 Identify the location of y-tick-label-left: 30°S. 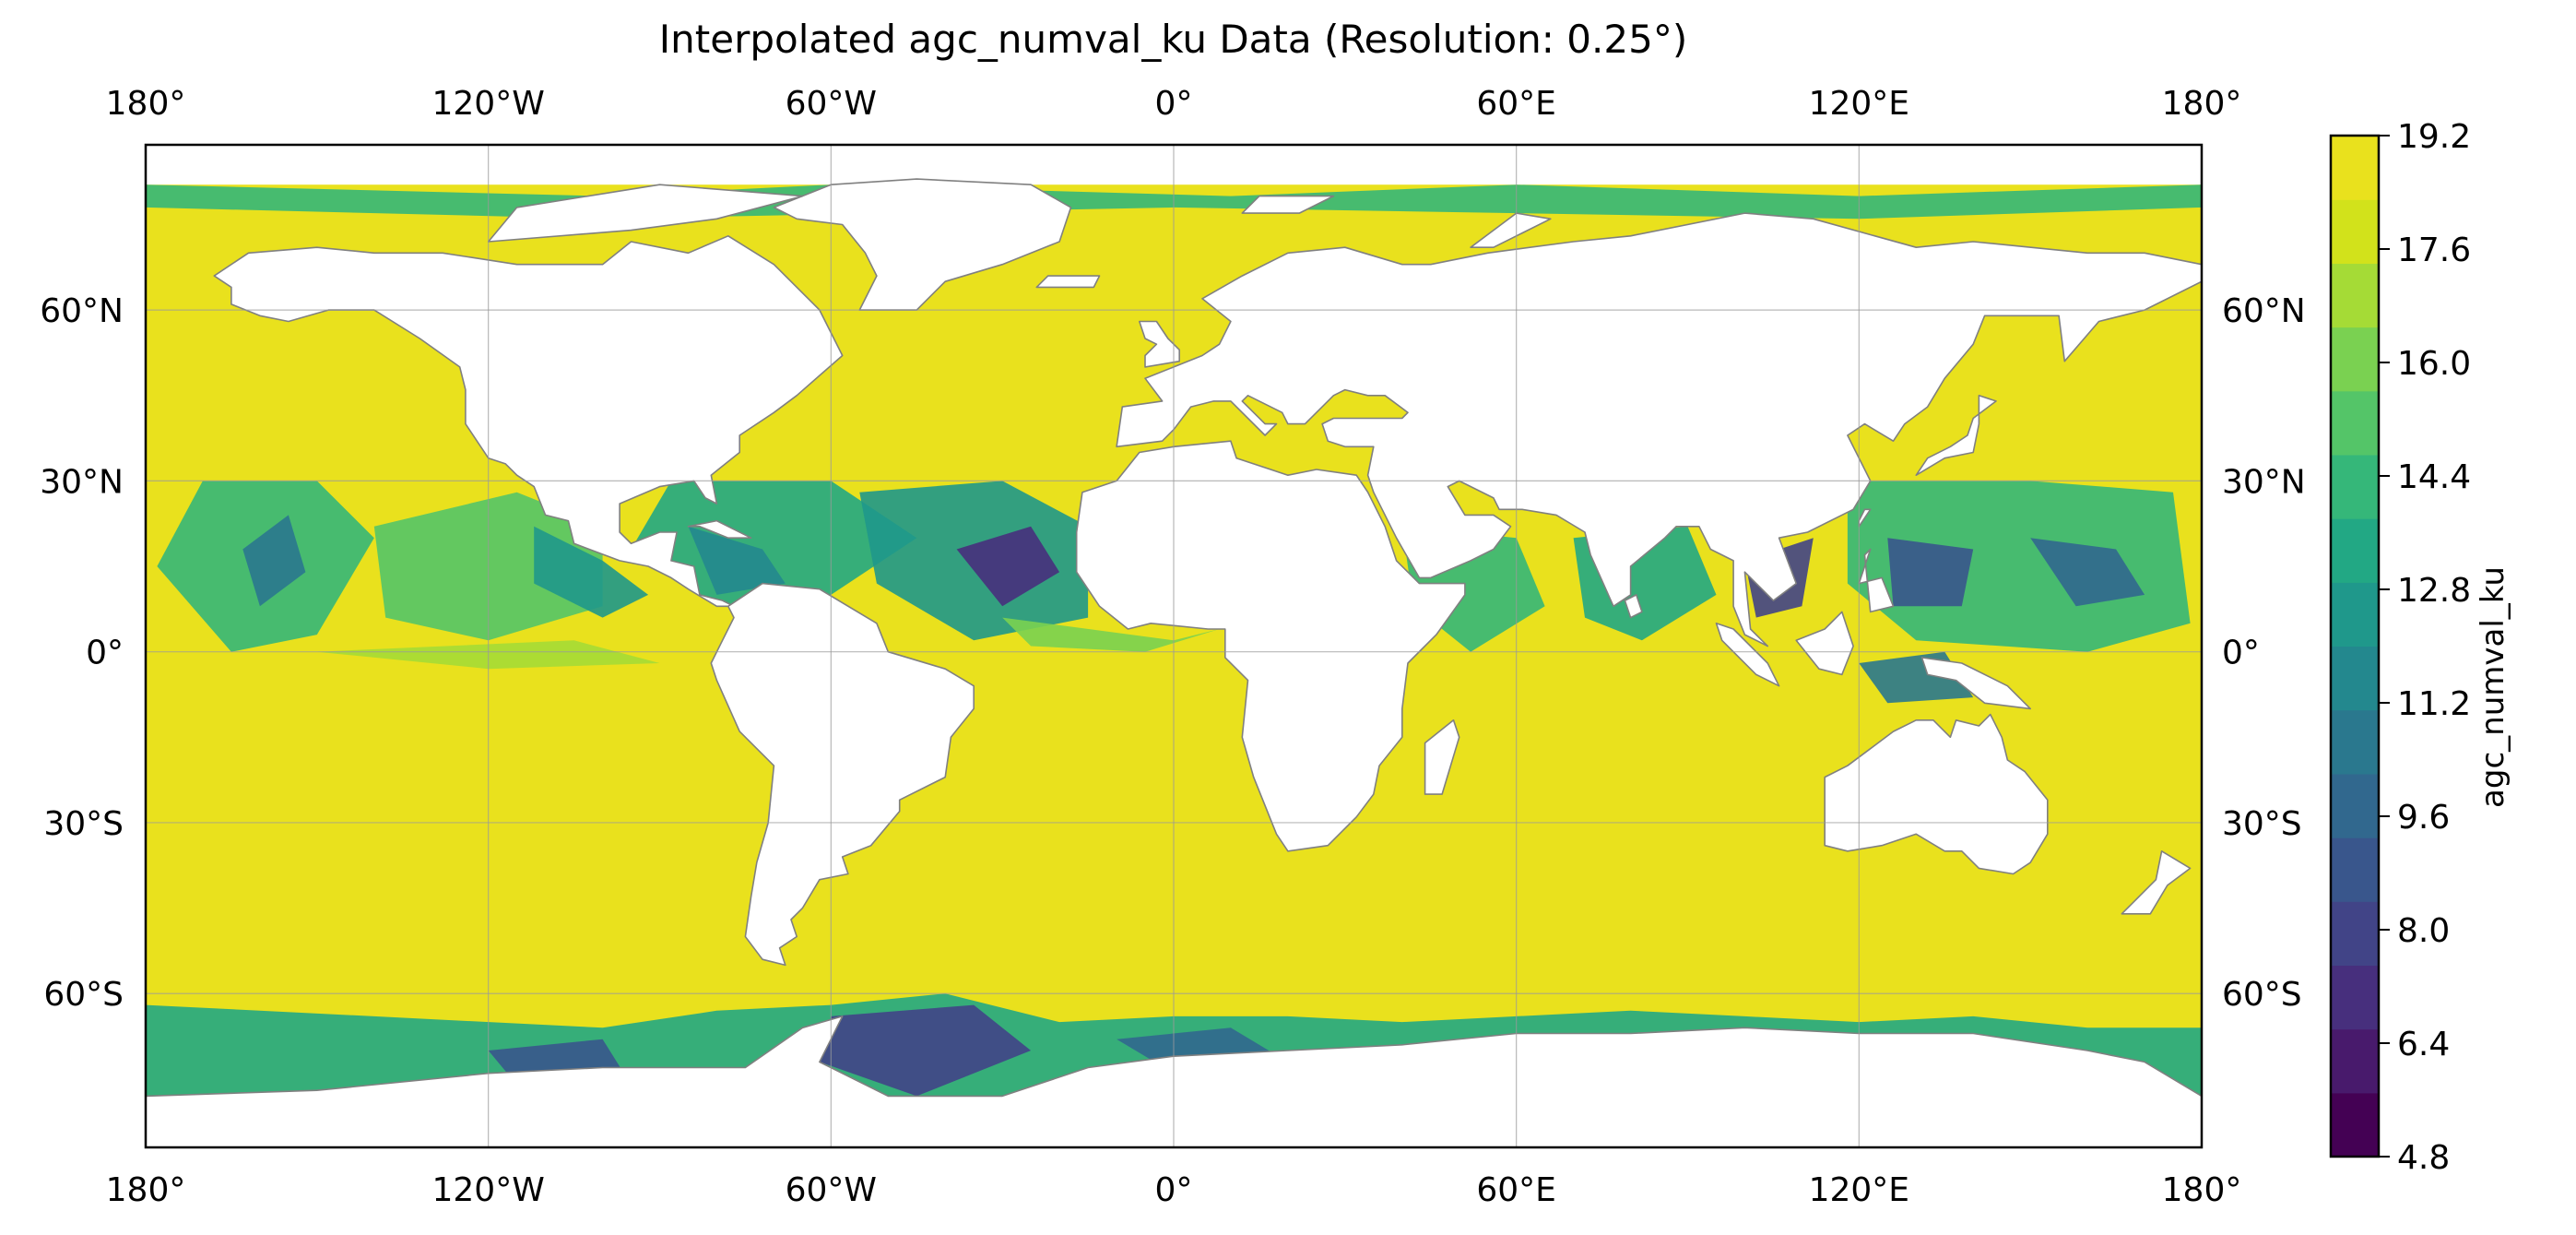
(83, 824).